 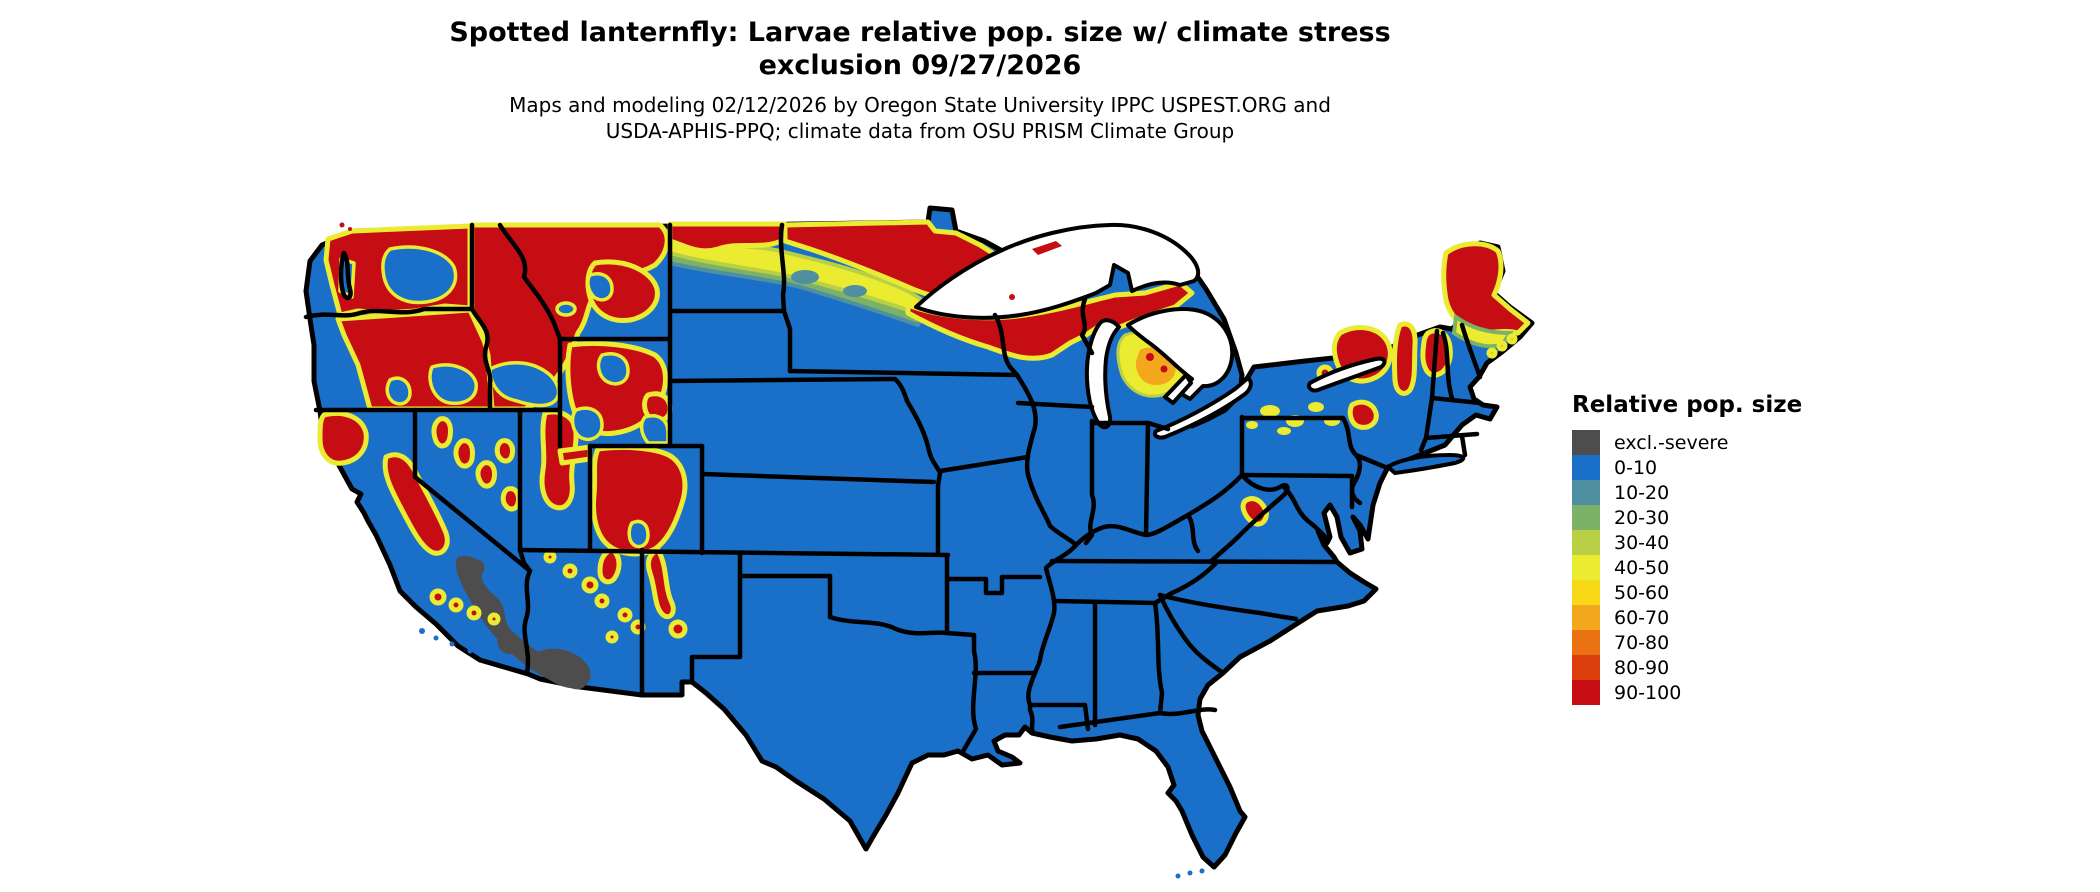 What do you see at coordinates (1702, 667) in the screenshot?
I see `legend-row-80-90: 80-90` at bounding box center [1702, 667].